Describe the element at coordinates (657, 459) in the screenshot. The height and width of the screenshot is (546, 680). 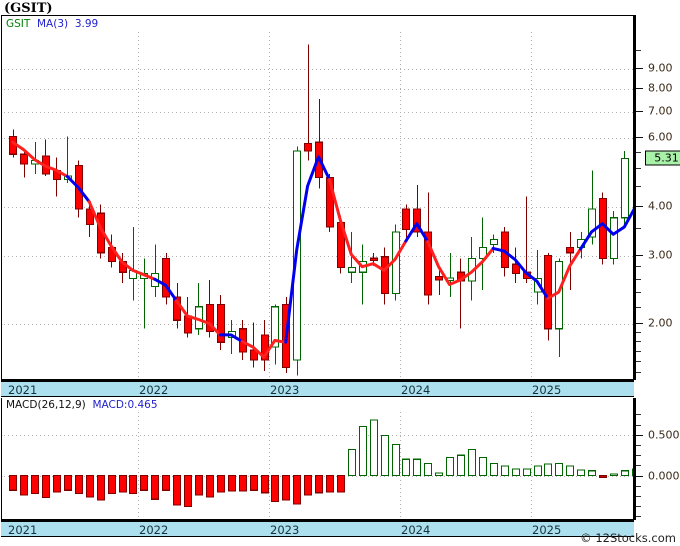
I see `macd-axis: 0.500 0.000` at that location.